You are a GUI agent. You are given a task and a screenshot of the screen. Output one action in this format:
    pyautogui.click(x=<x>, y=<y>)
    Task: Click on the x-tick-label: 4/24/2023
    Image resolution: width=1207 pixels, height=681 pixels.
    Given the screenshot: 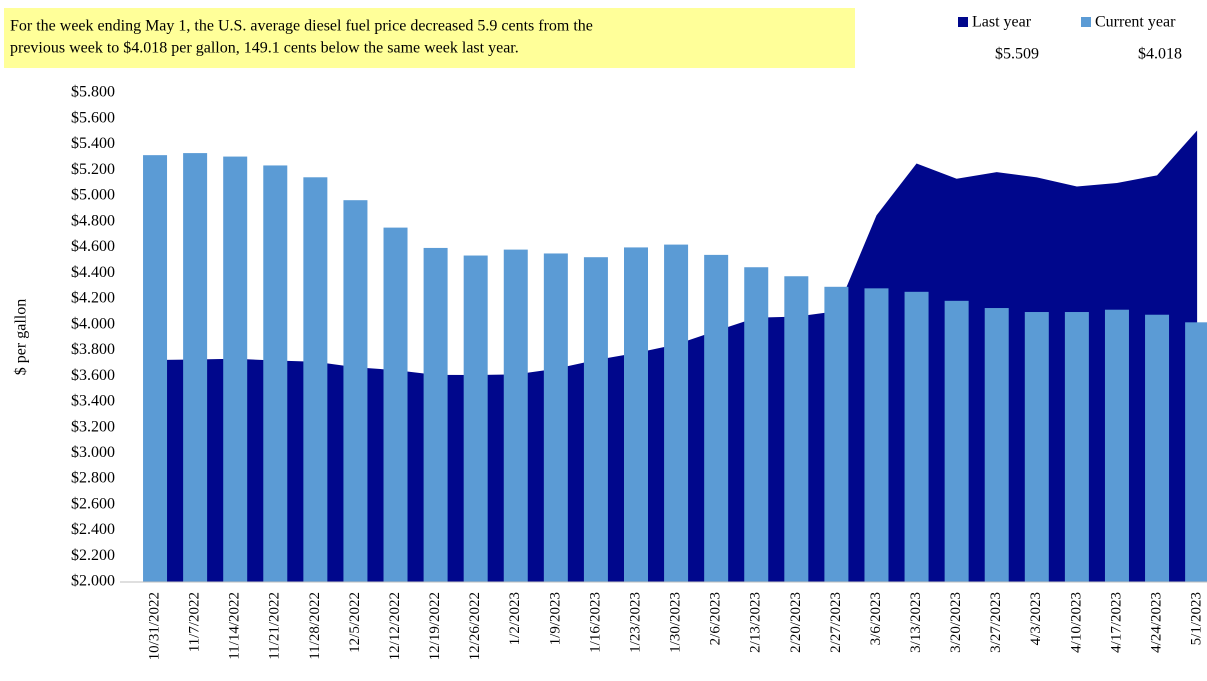 What is the action you would take?
    pyautogui.click(x=1156, y=622)
    